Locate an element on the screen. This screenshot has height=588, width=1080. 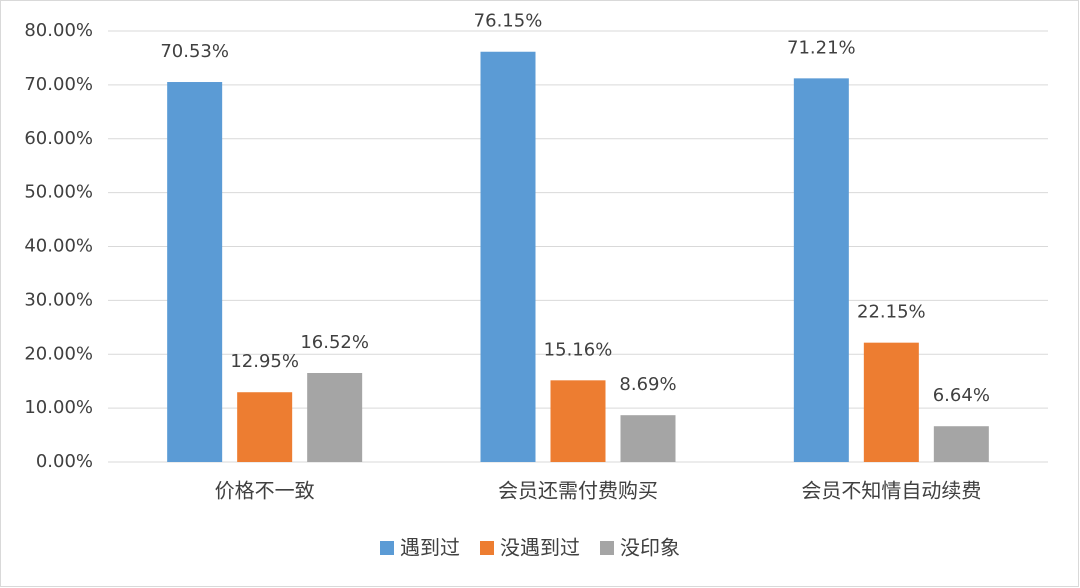
y-tick-label: 0.00% is located at coordinates (64, 461).